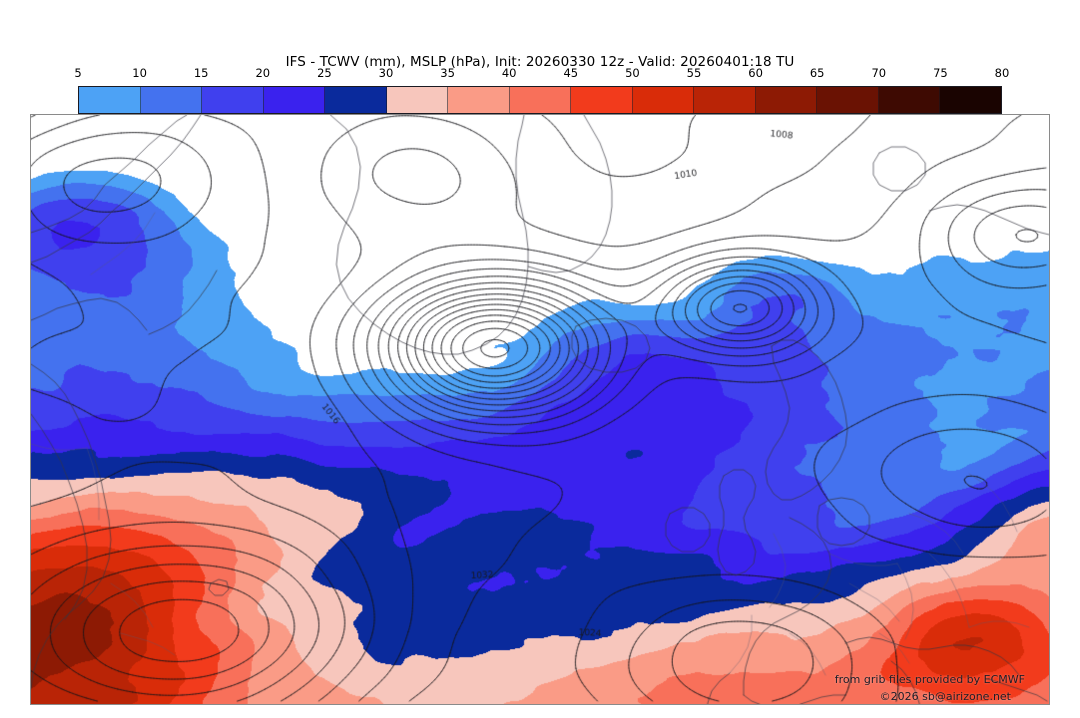  Describe the element at coordinates (139, 73) in the screenshot. I see `colorbar-tick-10: 10` at that location.